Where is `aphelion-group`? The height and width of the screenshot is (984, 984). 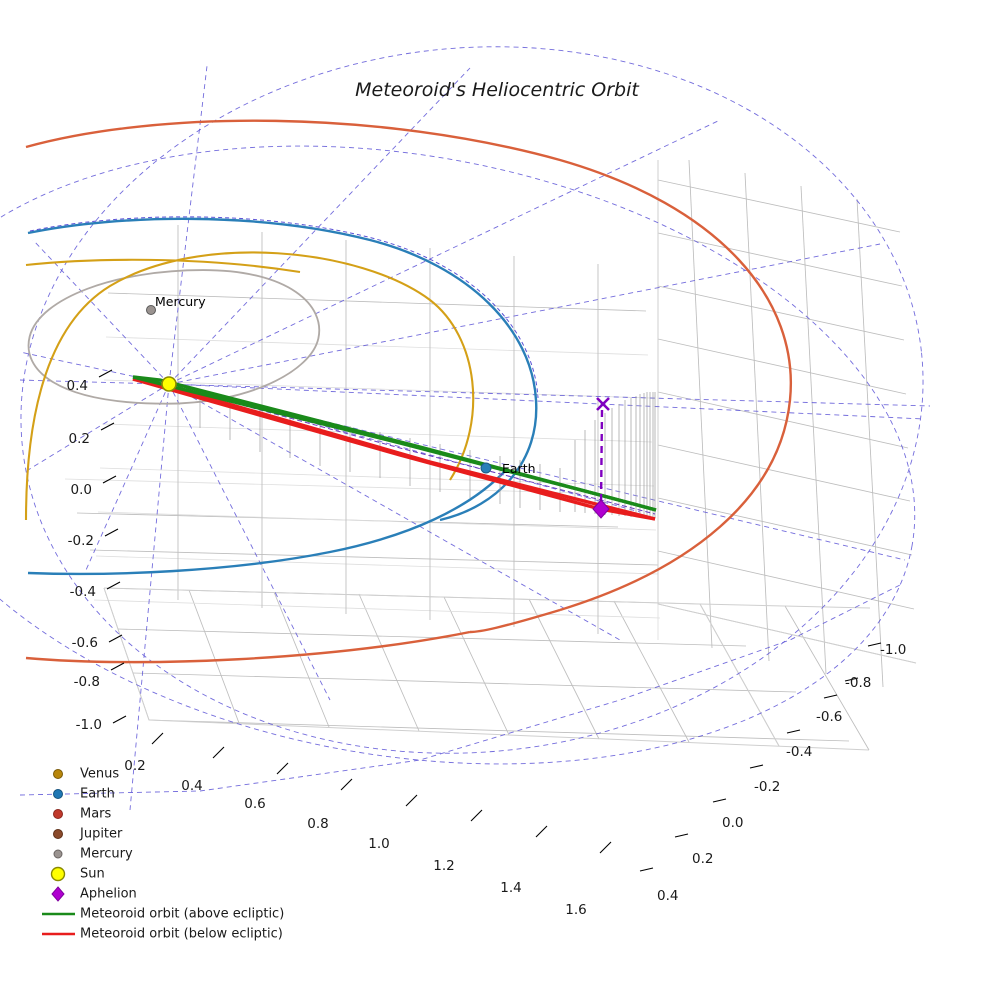 aphelion-group is located at coordinates (601, 458).